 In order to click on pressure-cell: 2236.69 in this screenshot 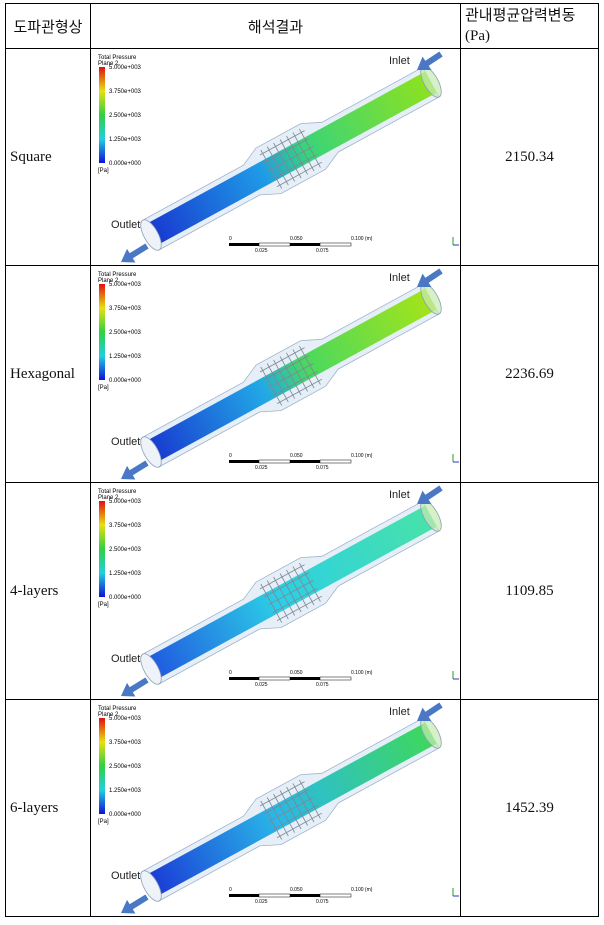, I will do `click(529, 374)`.